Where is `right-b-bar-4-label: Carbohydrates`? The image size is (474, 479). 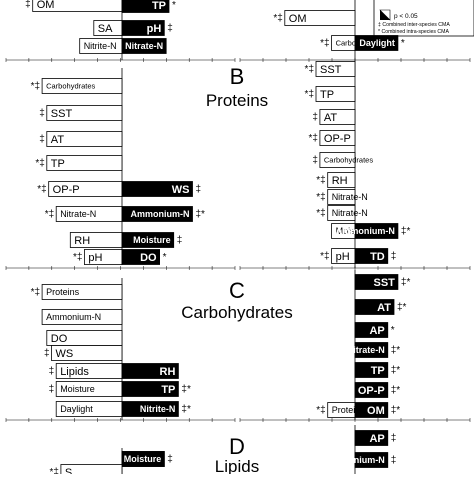 right-b-bar-4-label: Carbohydrates is located at coordinates (348, 160).